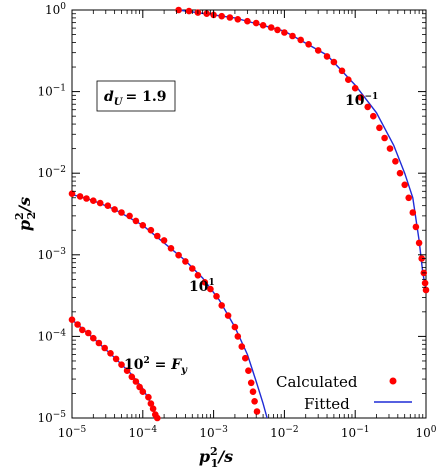  What do you see at coordinates (59, 89) in the screenshot?
I see `y-tick-label-exp: −1` at bounding box center [59, 89].